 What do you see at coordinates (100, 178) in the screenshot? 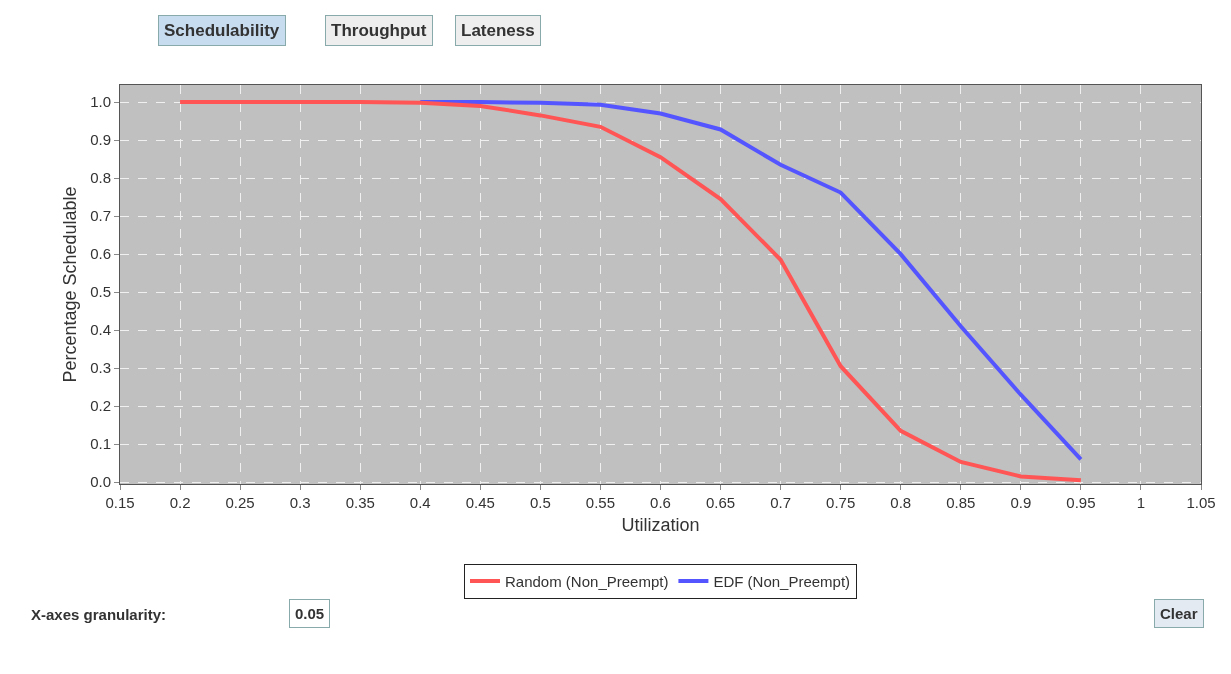
I see `y-tick-label: 0.8` at bounding box center [100, 178].